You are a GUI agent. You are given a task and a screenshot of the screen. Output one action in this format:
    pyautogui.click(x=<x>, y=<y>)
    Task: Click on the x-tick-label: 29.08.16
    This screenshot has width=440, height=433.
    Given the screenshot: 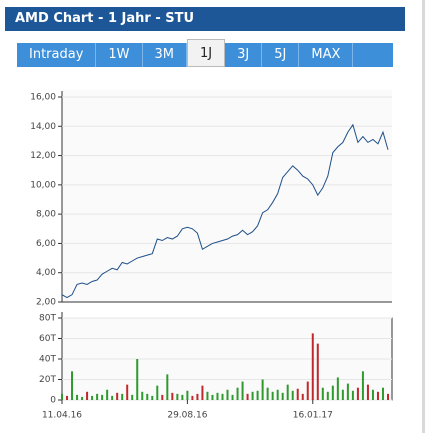 What is the action you would take?
    pyautogui.click(x=187, y=416)
    